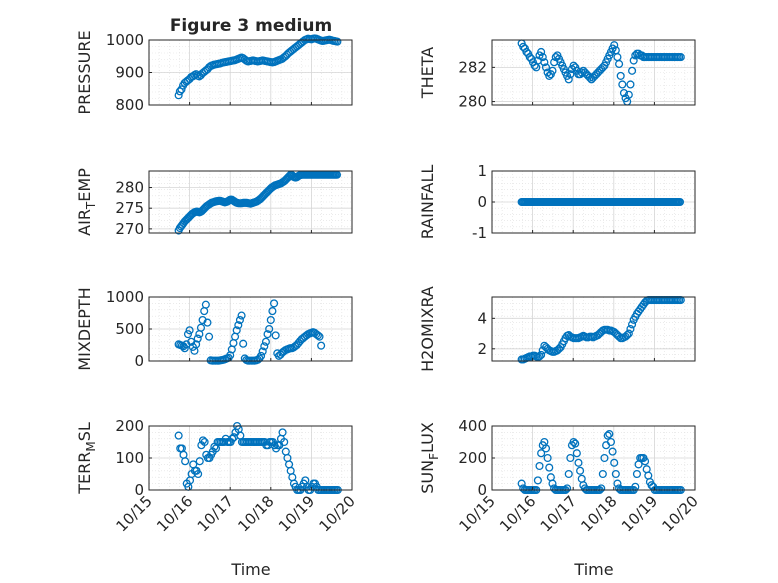  What do you see at coordinates (129, 105) in the screenshot?
I see `y-tick-label: 800` at bounding box center [129, 105].